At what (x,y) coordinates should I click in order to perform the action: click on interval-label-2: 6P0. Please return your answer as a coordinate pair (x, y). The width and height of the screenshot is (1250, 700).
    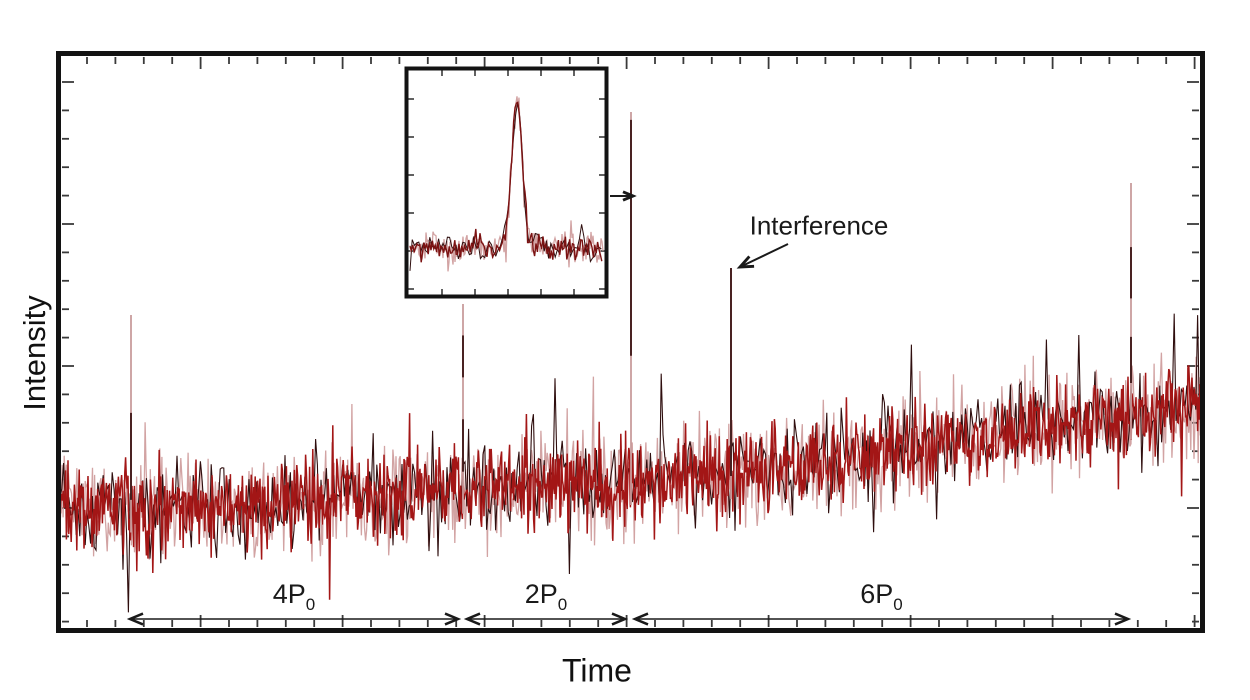
    Looking at the image, I should click on (881, 597).